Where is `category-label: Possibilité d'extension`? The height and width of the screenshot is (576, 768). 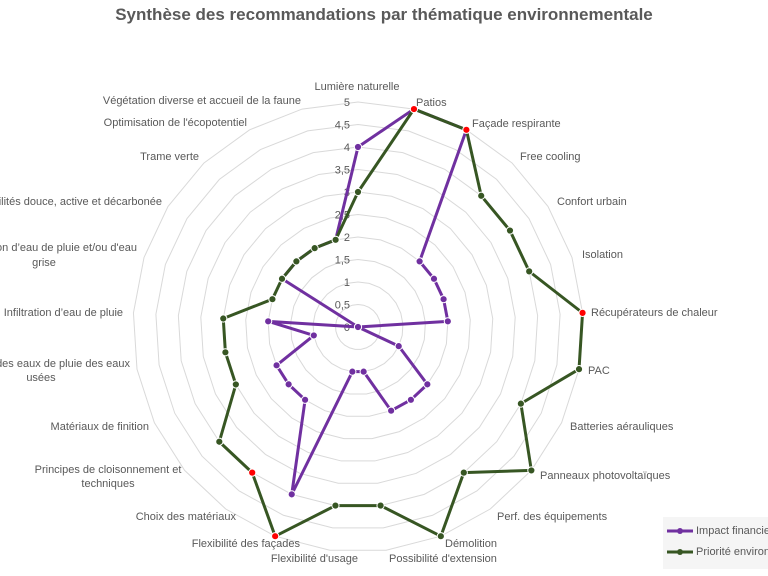 category-label: Possibilité d'extension is located at coordinates (443, 559).